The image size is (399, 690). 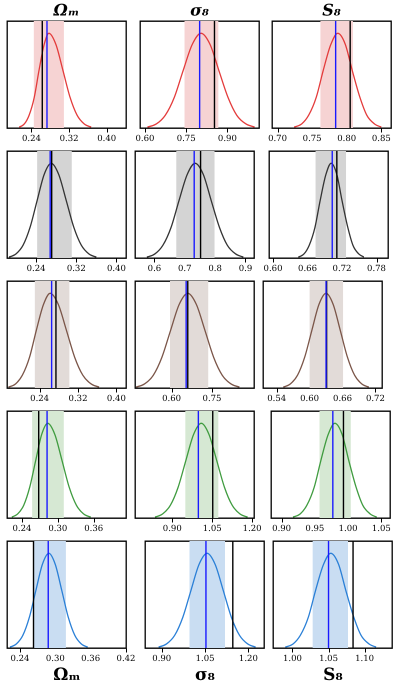 I want to click on x-tick-label: 1.10, so click(x=364, y=659).